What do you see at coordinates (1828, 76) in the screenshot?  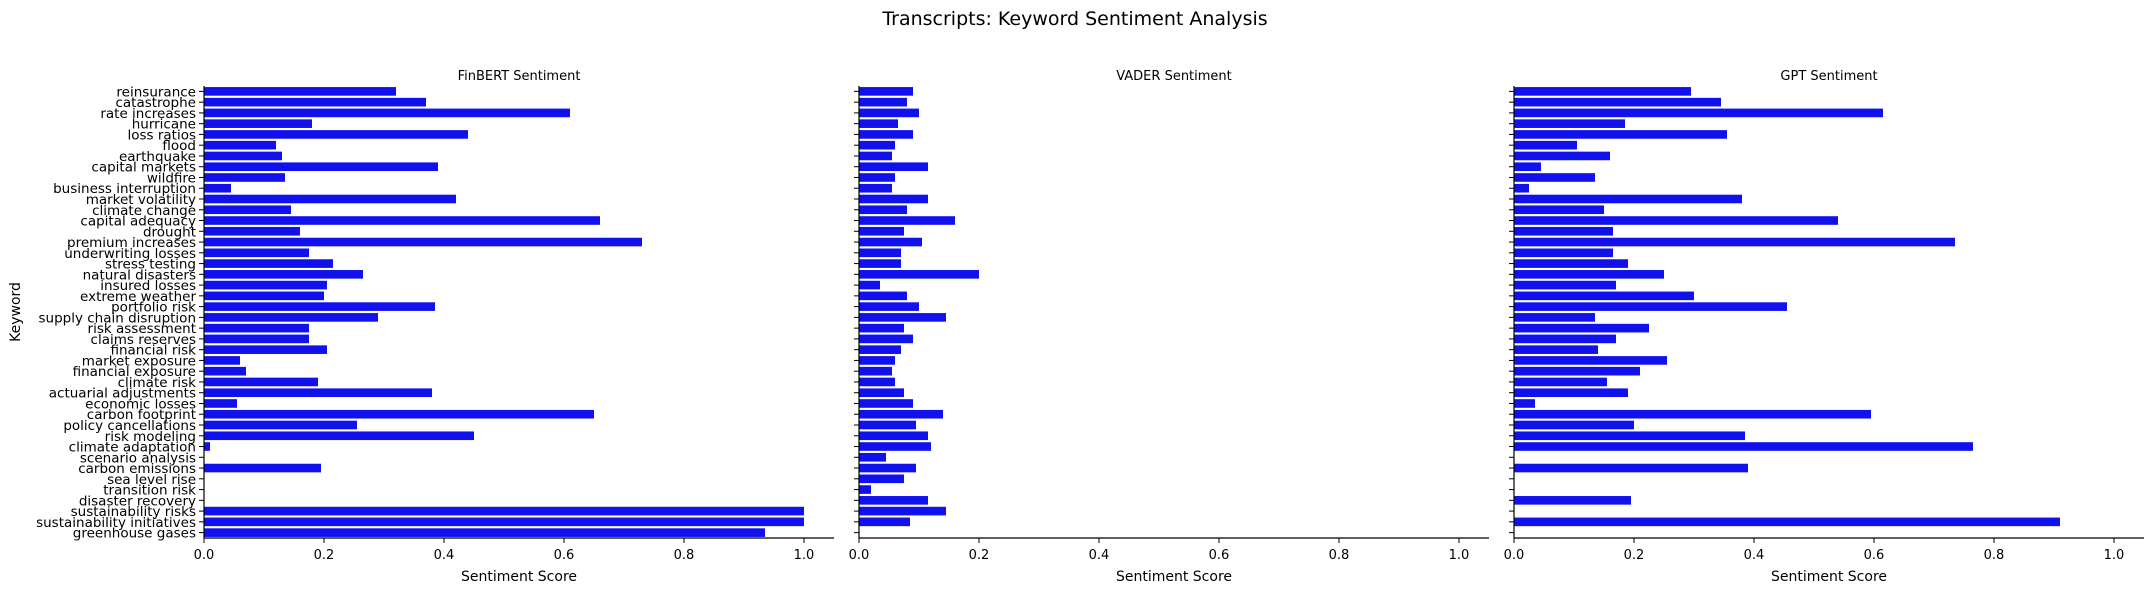 I see `panel-title: GPT Sentiment` at bounding box center [1828, 76].